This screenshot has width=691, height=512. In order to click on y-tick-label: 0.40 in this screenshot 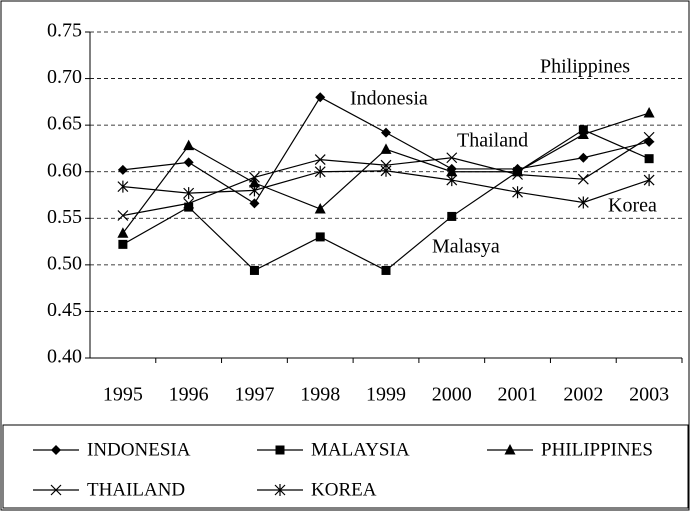, I will do `click(64, 357)`.